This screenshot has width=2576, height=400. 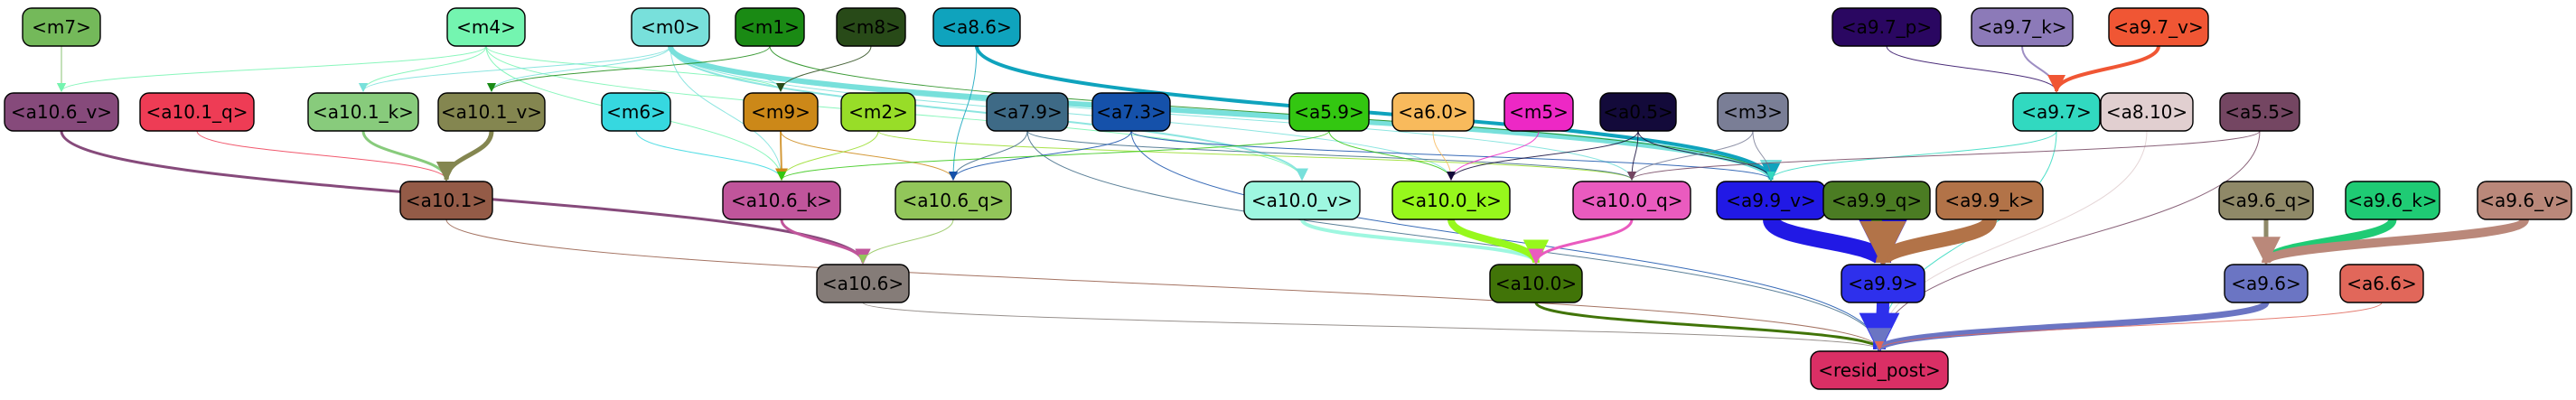 I want to click on node-m7: <m7>, so click(x=61, y=27).